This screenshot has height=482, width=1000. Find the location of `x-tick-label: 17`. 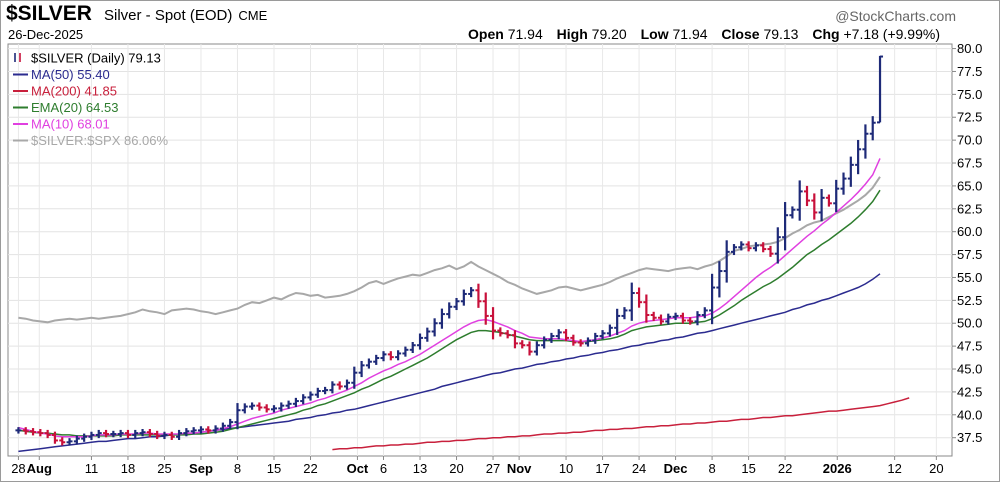

x-tick-label: 17 is located at coordinates (602, 468).